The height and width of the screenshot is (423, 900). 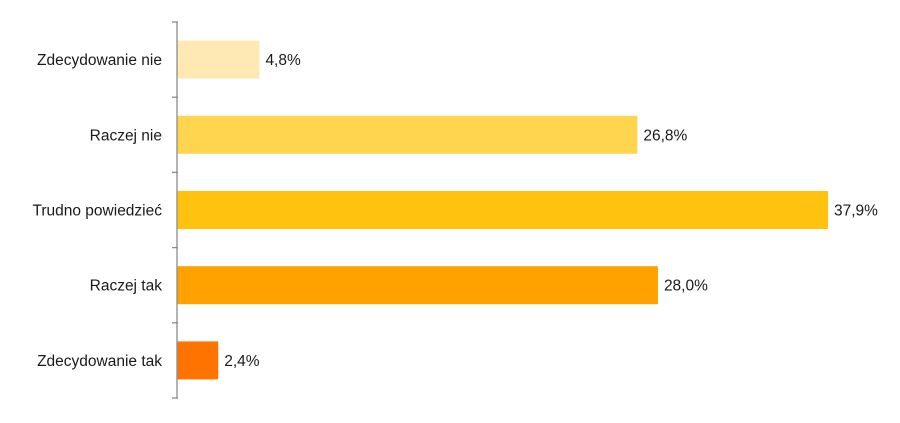 What do you see at coordinates (686, 286) in the screenshot?
I see `value-label-raczej-tak: 28,0%` at bounding box center [686, 286].